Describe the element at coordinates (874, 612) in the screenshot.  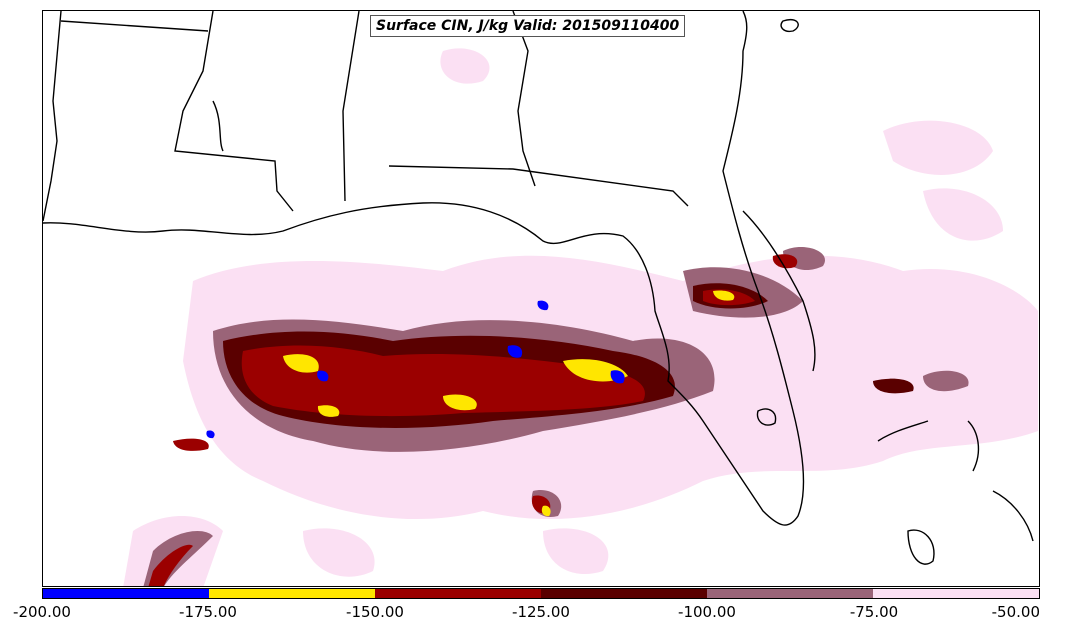
I see `colorbar-tick: -75.00` at that location.